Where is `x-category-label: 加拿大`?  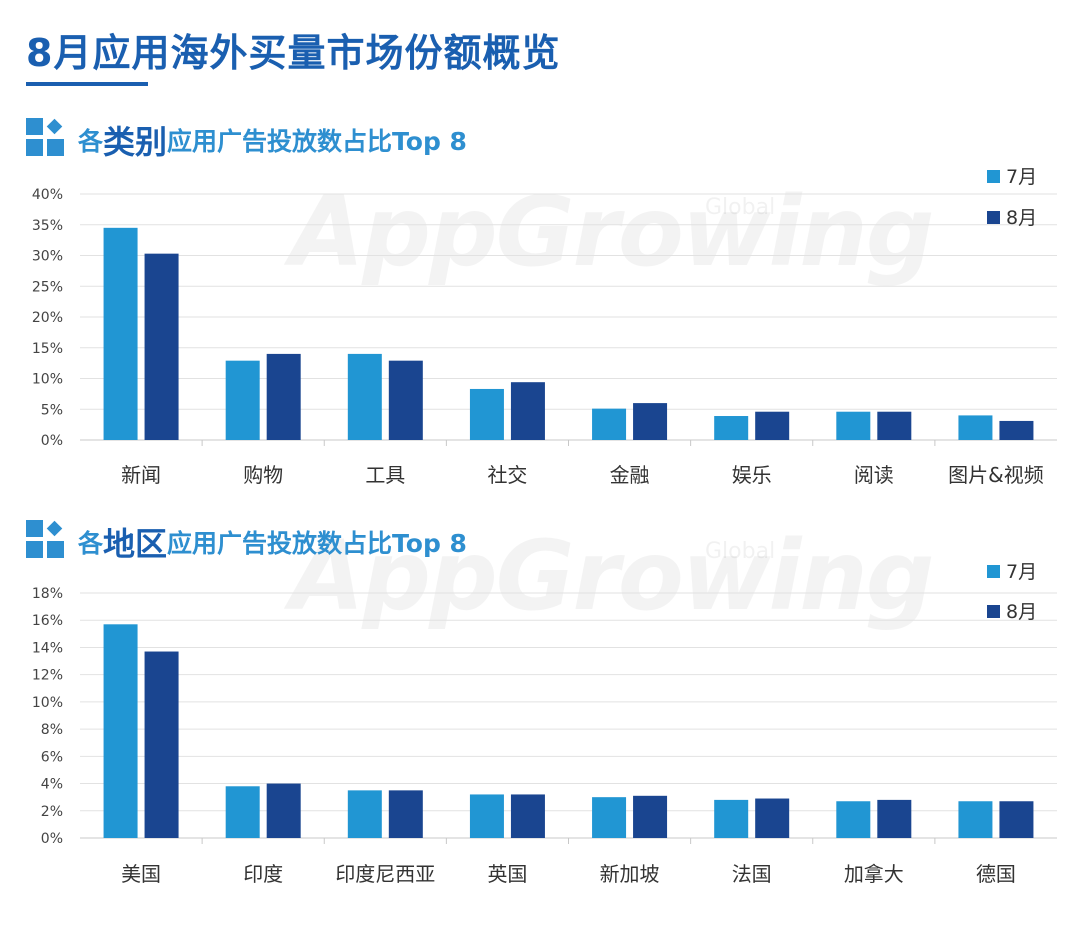
x-category-label: 加拿大 is located at coordinates (874, 874).